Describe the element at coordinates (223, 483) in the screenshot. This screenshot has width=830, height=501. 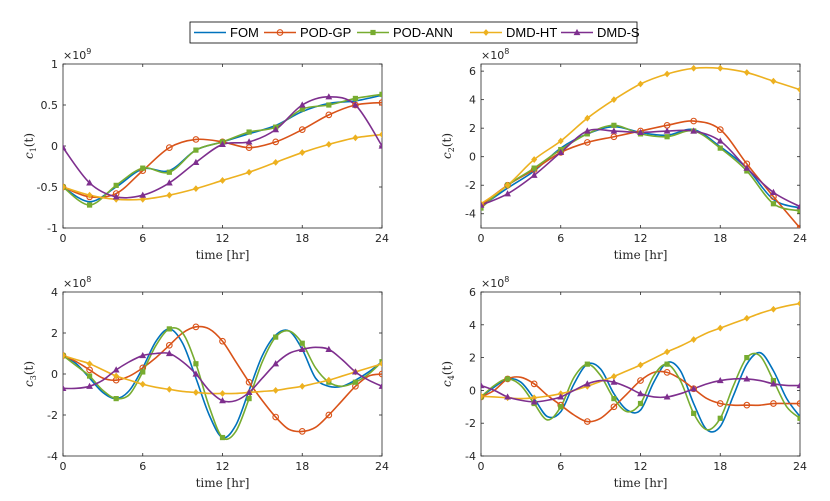
I see `x-axis-label: time [hr]` at that location.